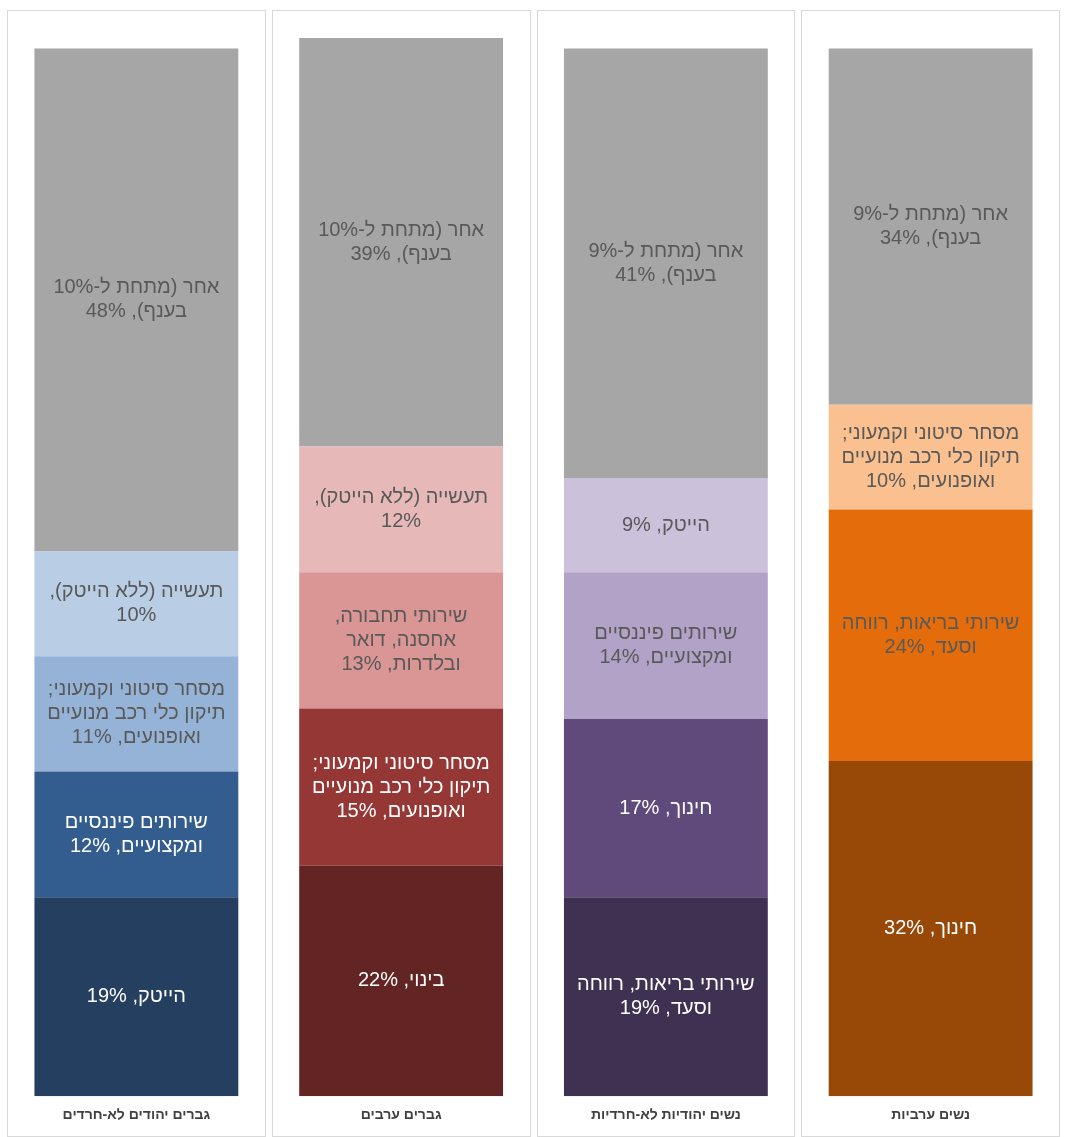 The width and height of the screenshot is (1067, 1137). I want to click on data-label: שירותי בריאות, רווחה וסעד, 24%, so click(930, 633).